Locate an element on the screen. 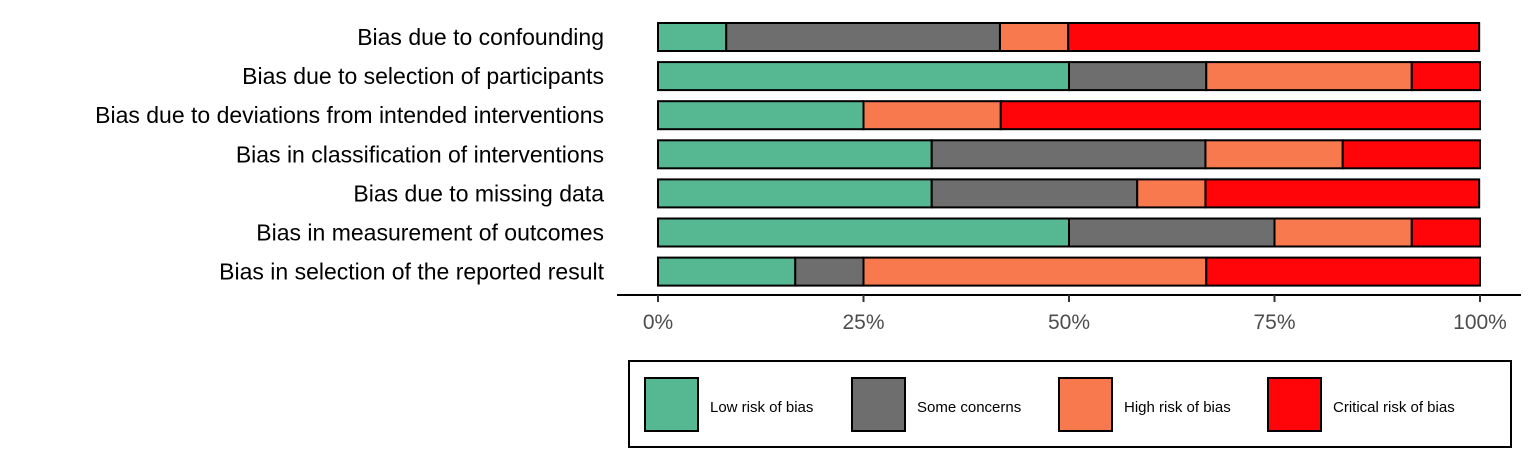 The image size is (1536, 462). category-label: Bias due to selection of participants is located at coordinates (423, 76).